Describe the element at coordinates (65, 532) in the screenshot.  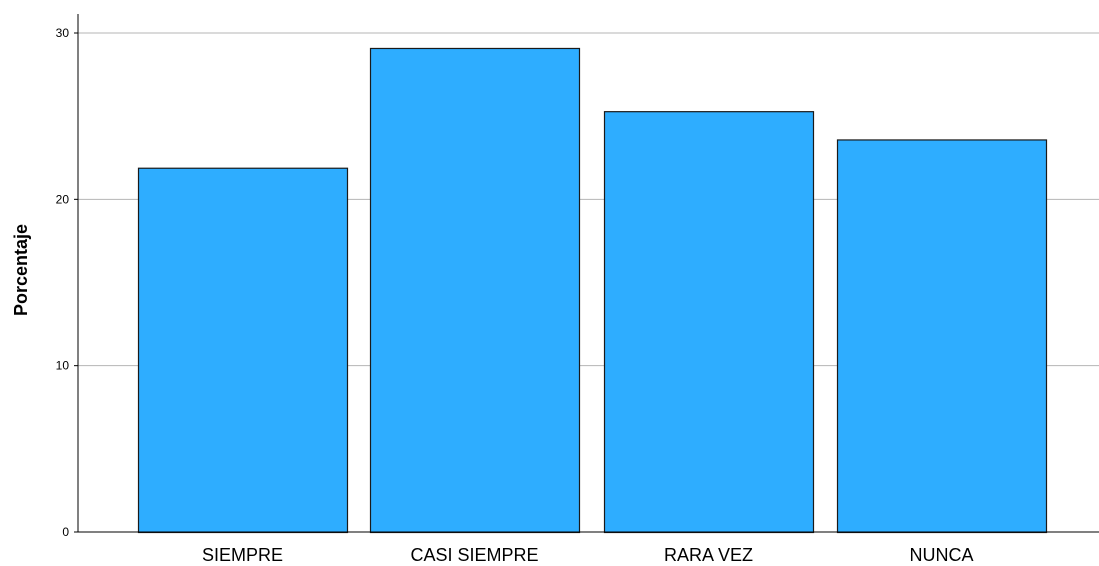
I see `y-tick-label-0: 0` at that location.